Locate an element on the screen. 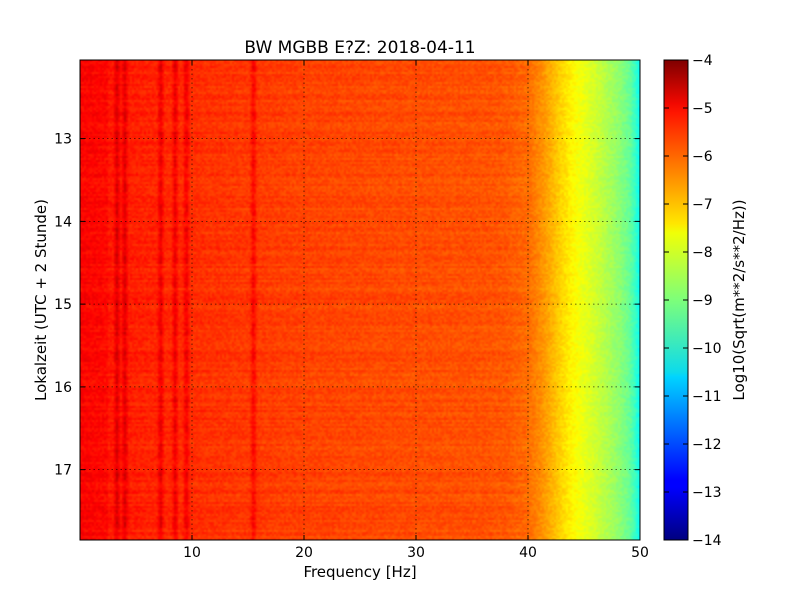 This screenshot has width=800, height=600. colorbar-tick-label: −13 is located at coordinates (707, 493).